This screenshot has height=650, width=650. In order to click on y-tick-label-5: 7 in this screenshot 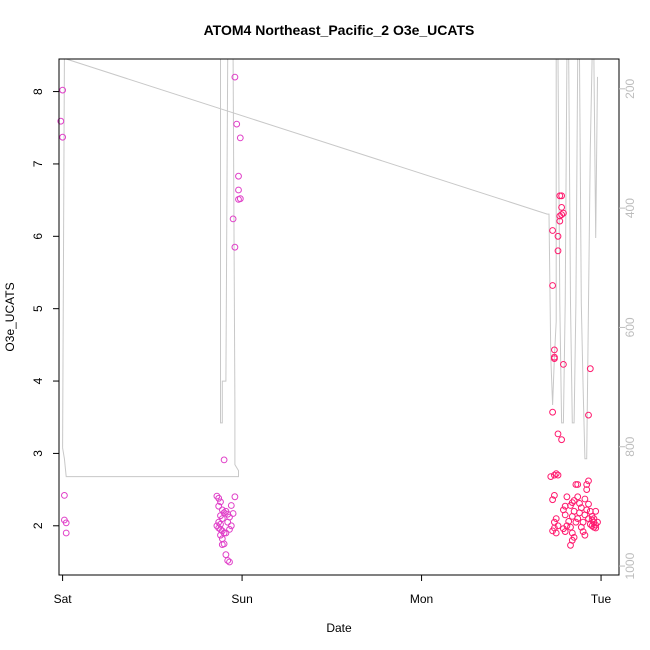, I will do `click(38, 163)`.